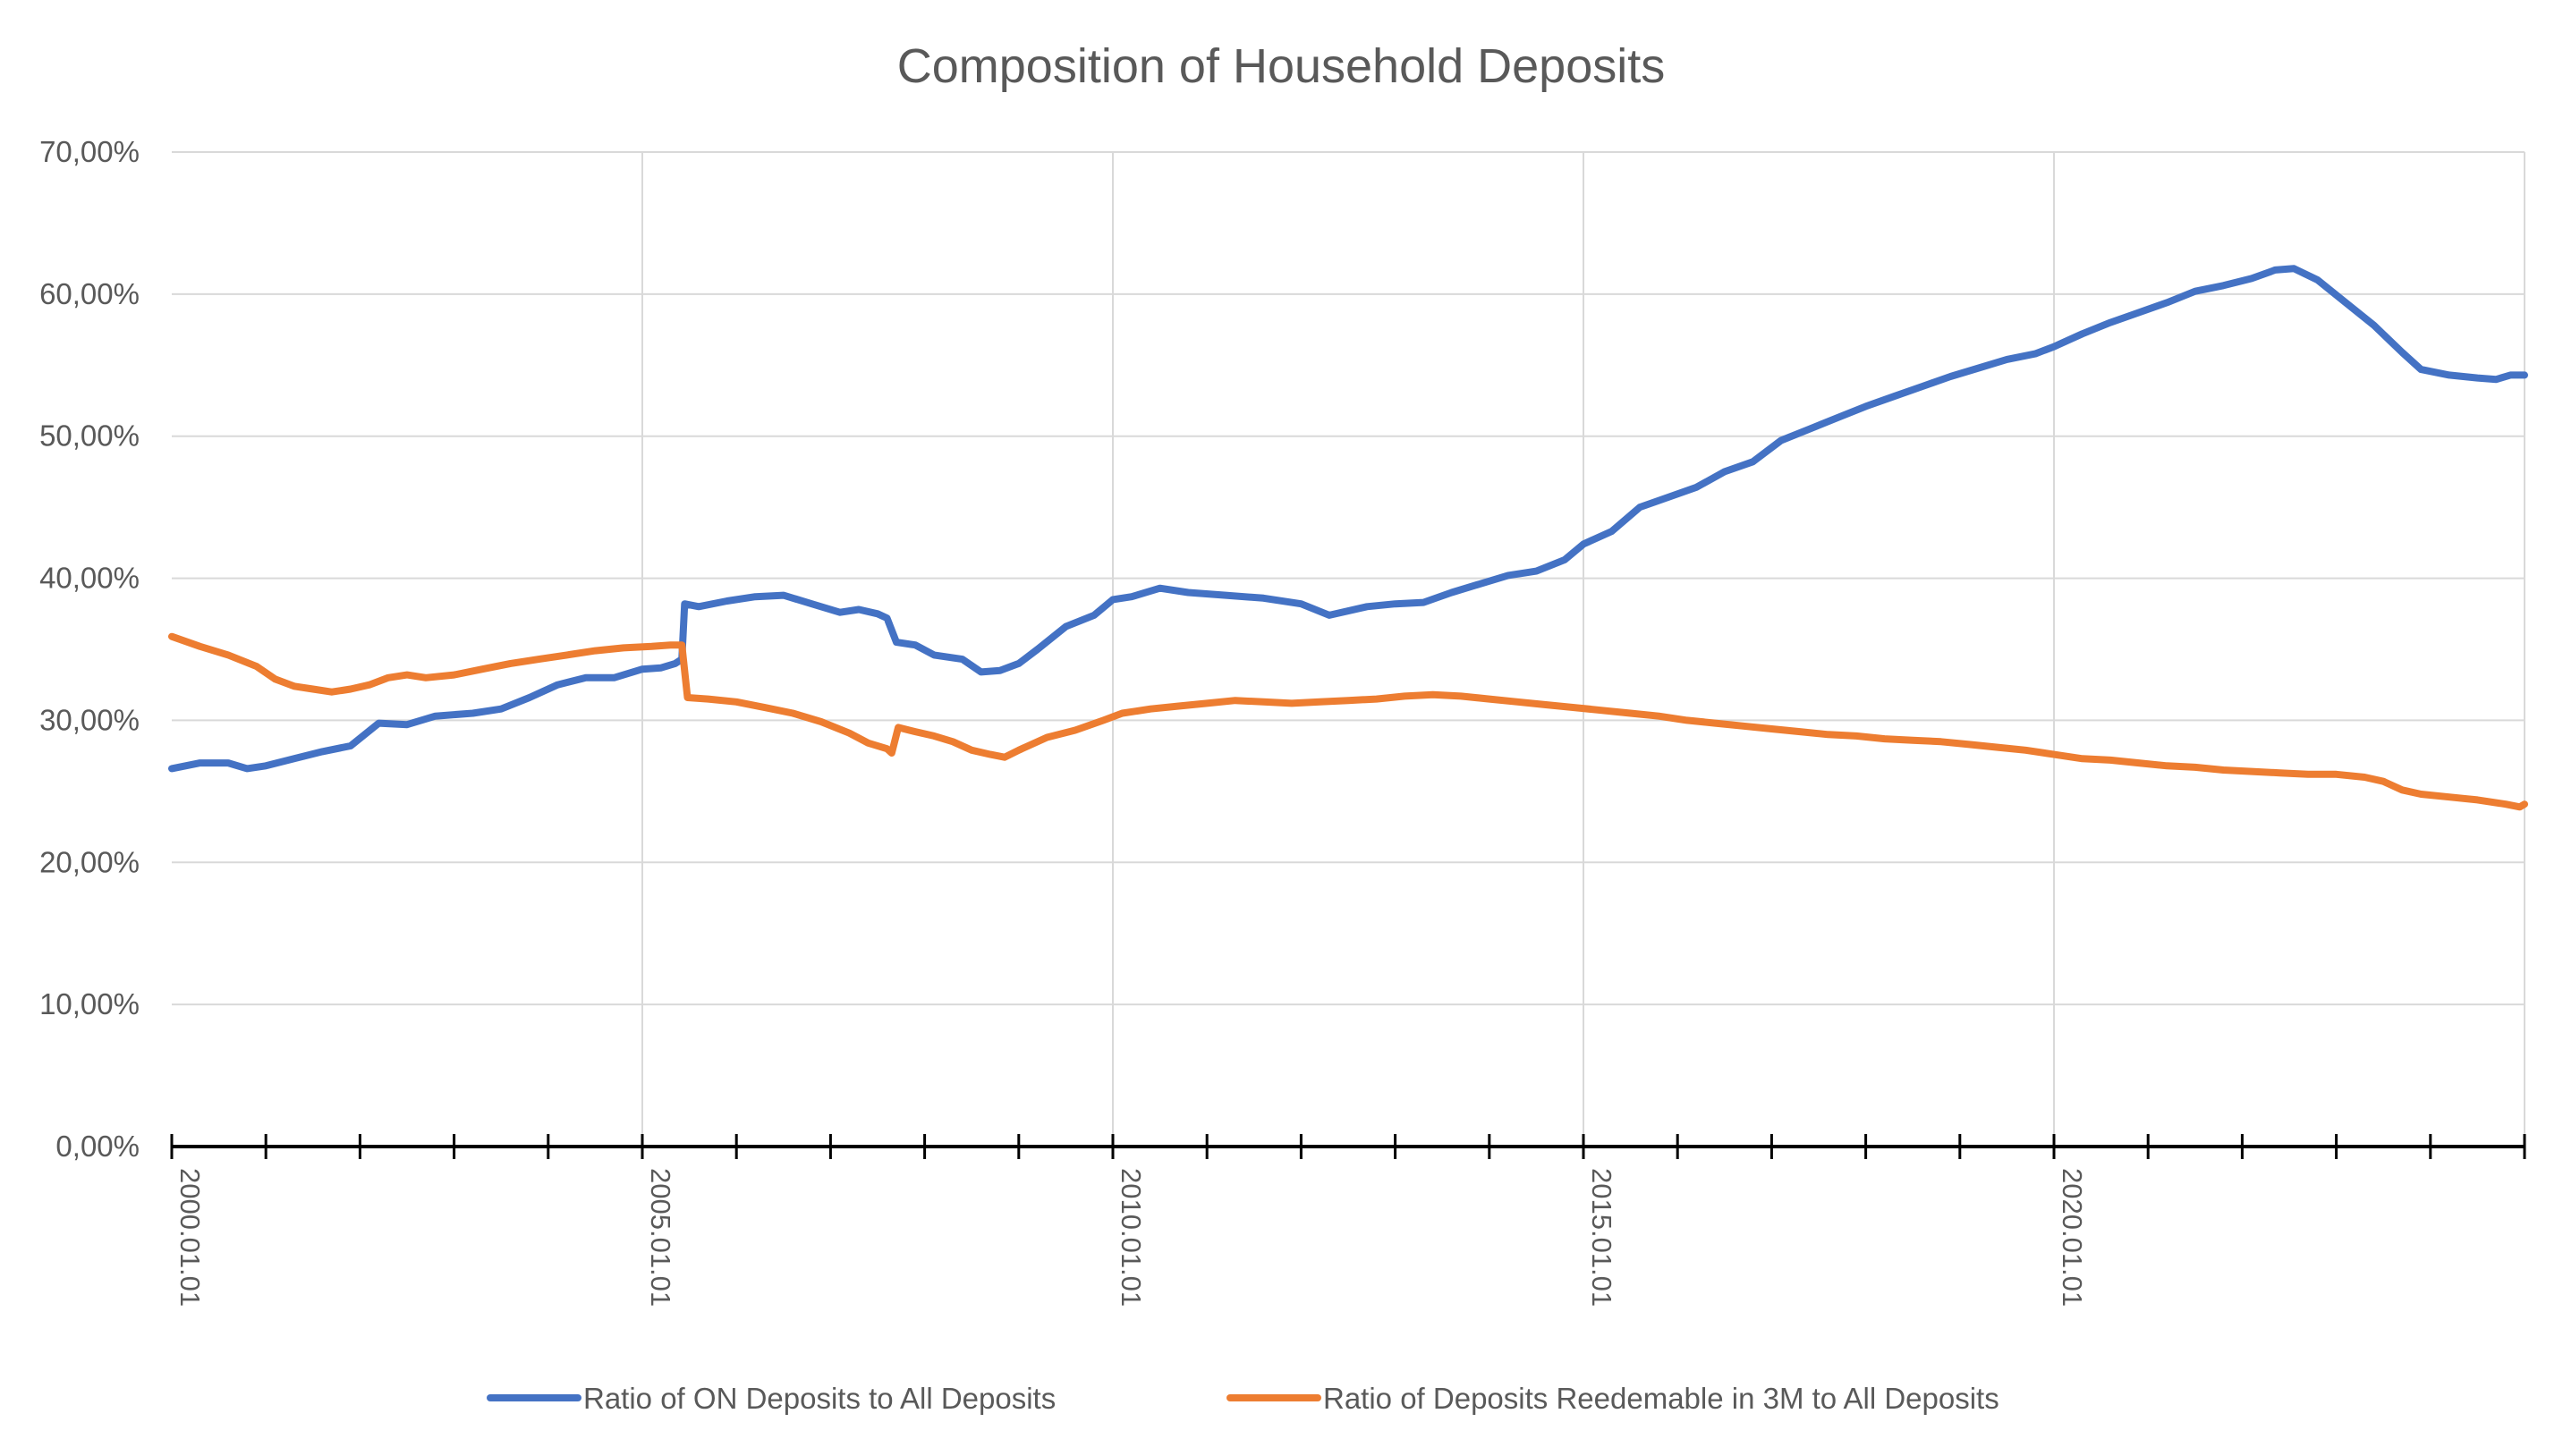 Image resolution: width=2563 pixels, height=1456 pixels. Describe the element at coordinates (89, 1003) in the screenshot. I see `y-tick-label: 10,00%` at that location.